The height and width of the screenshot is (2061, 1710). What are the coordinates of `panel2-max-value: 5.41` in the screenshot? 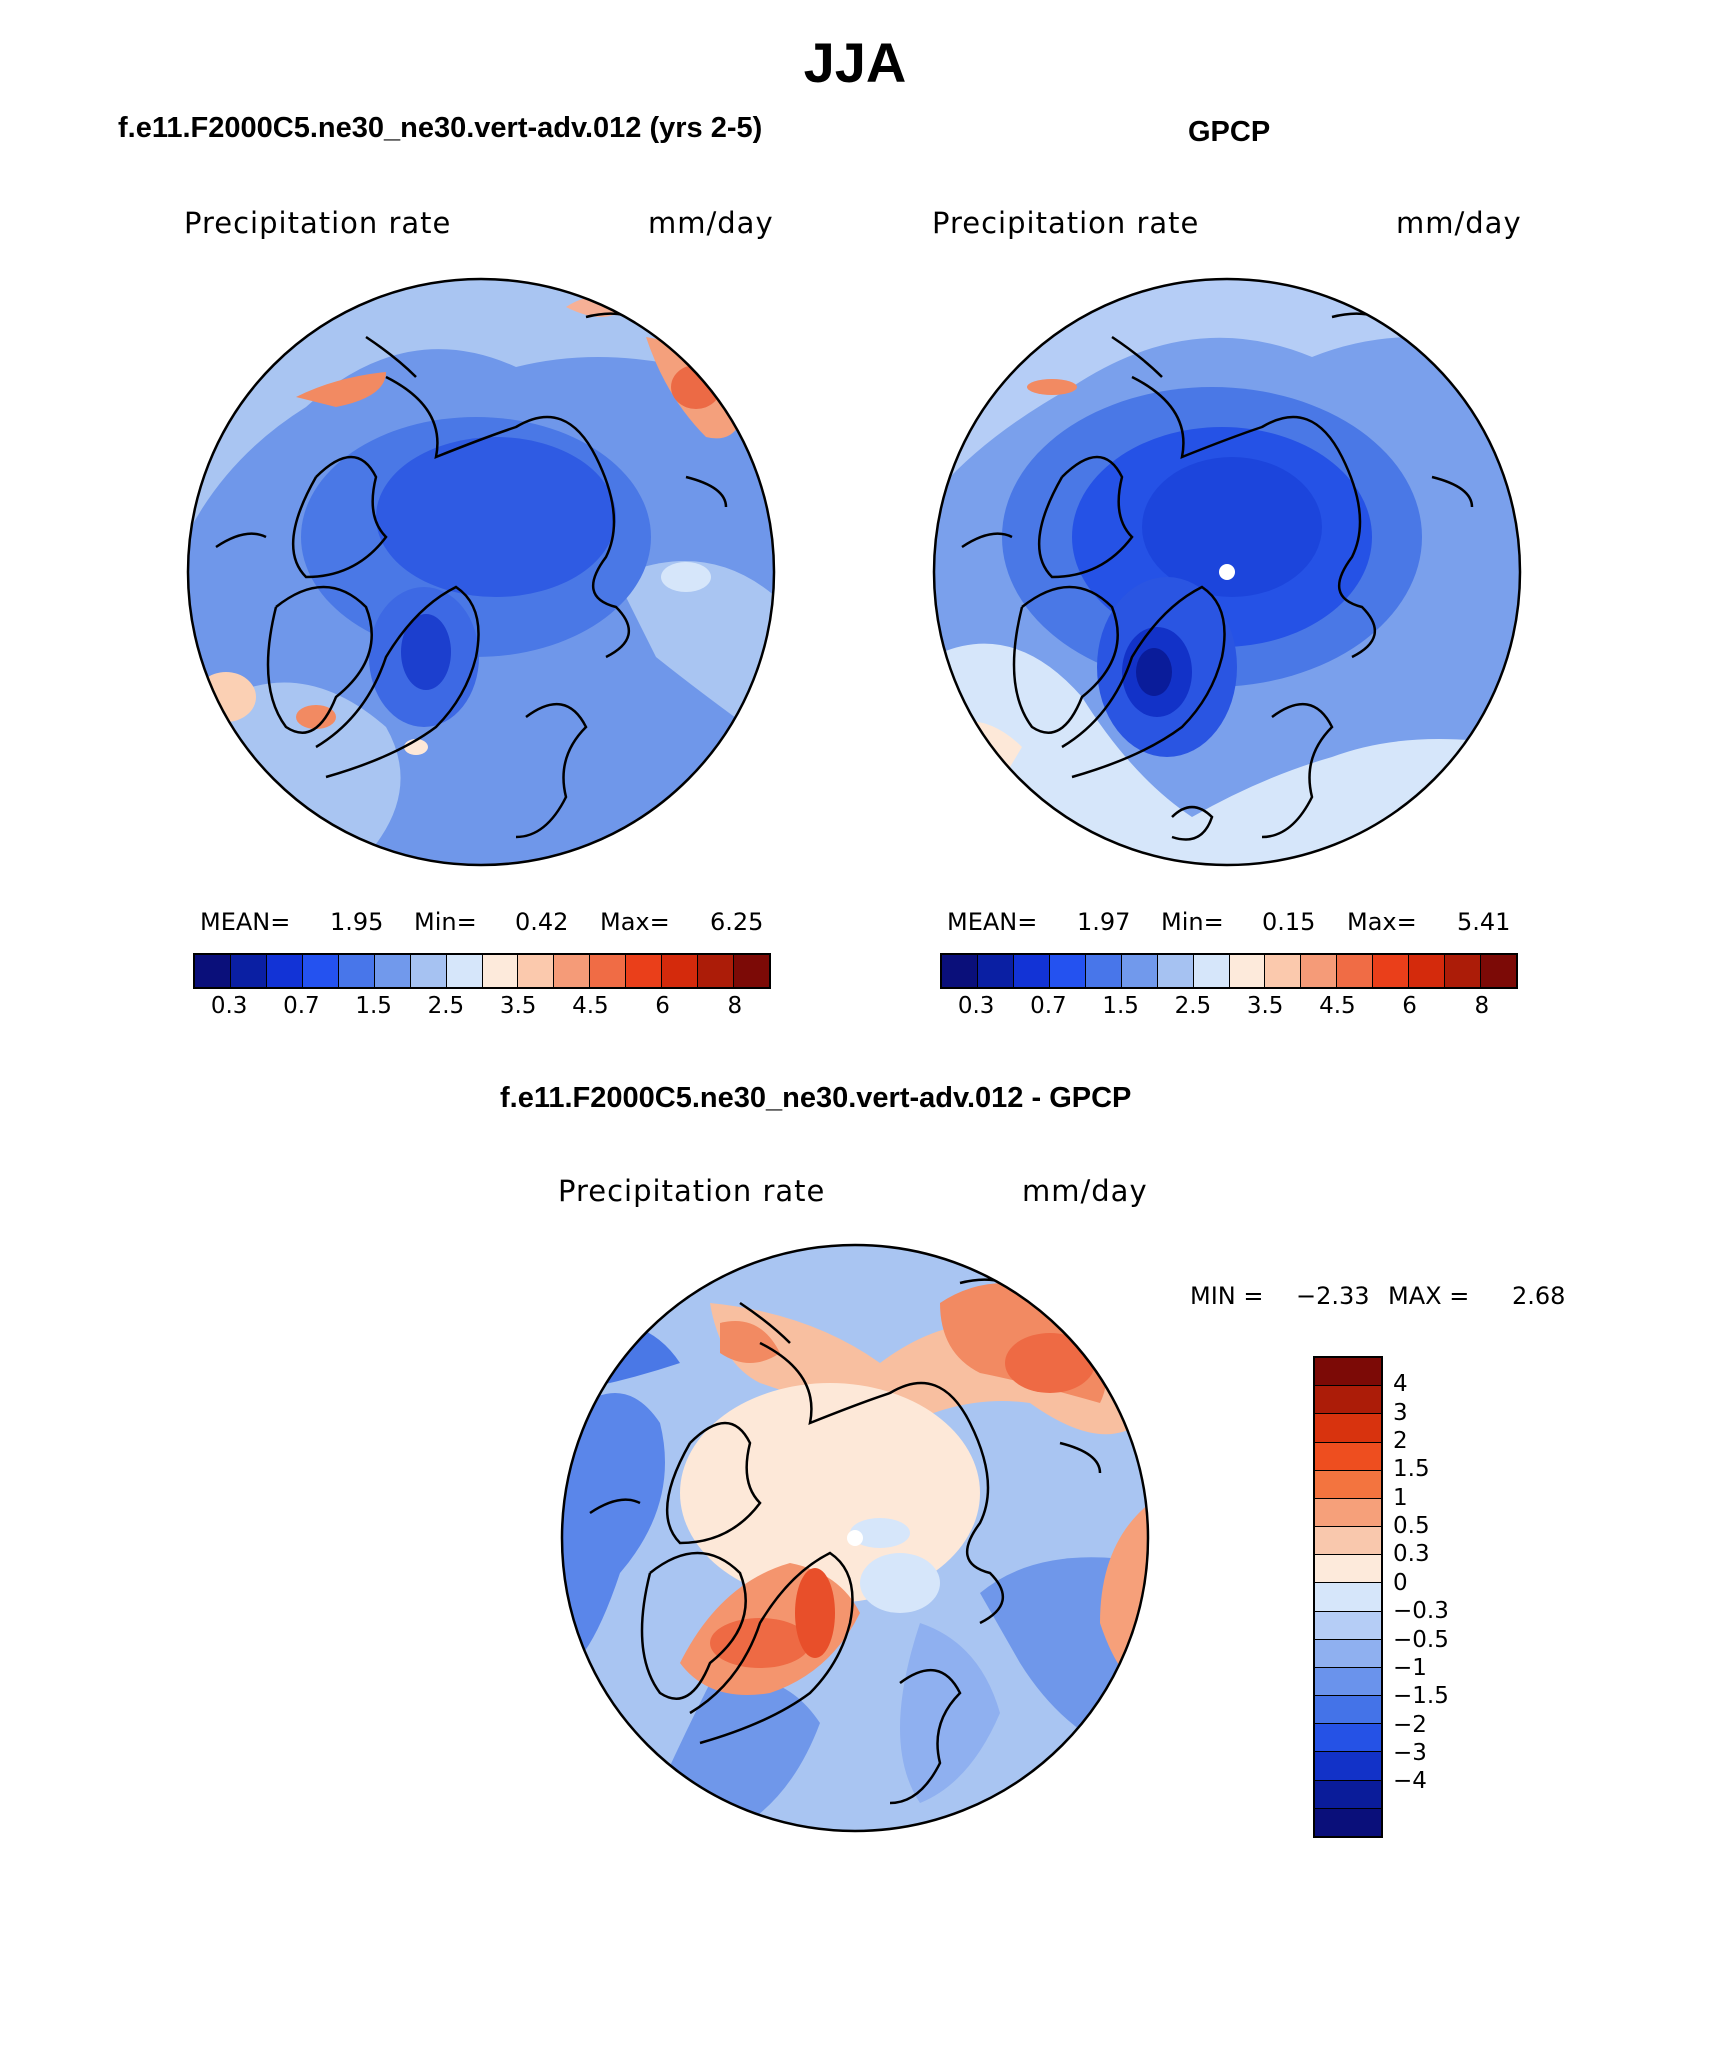 It's located at (1484, 922).